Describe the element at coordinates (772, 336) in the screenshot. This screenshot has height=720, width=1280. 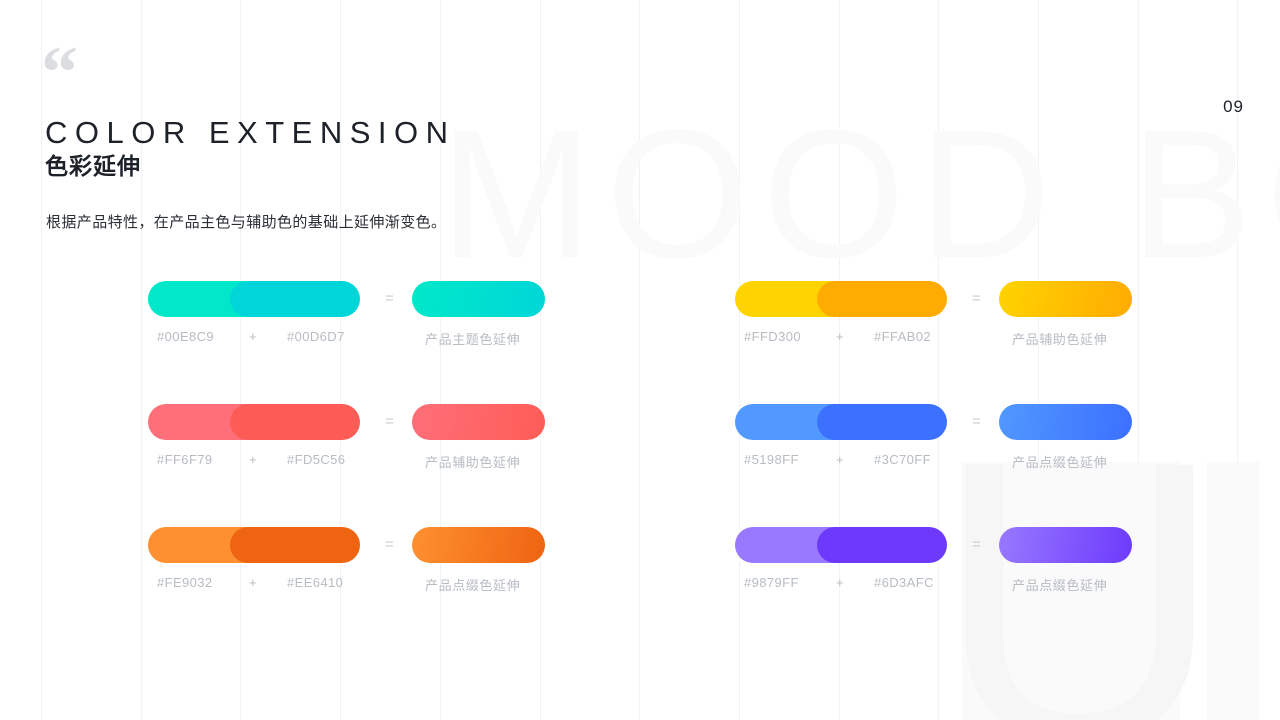
I see `swatch-label-primary-hex: #FFD300` at that location.